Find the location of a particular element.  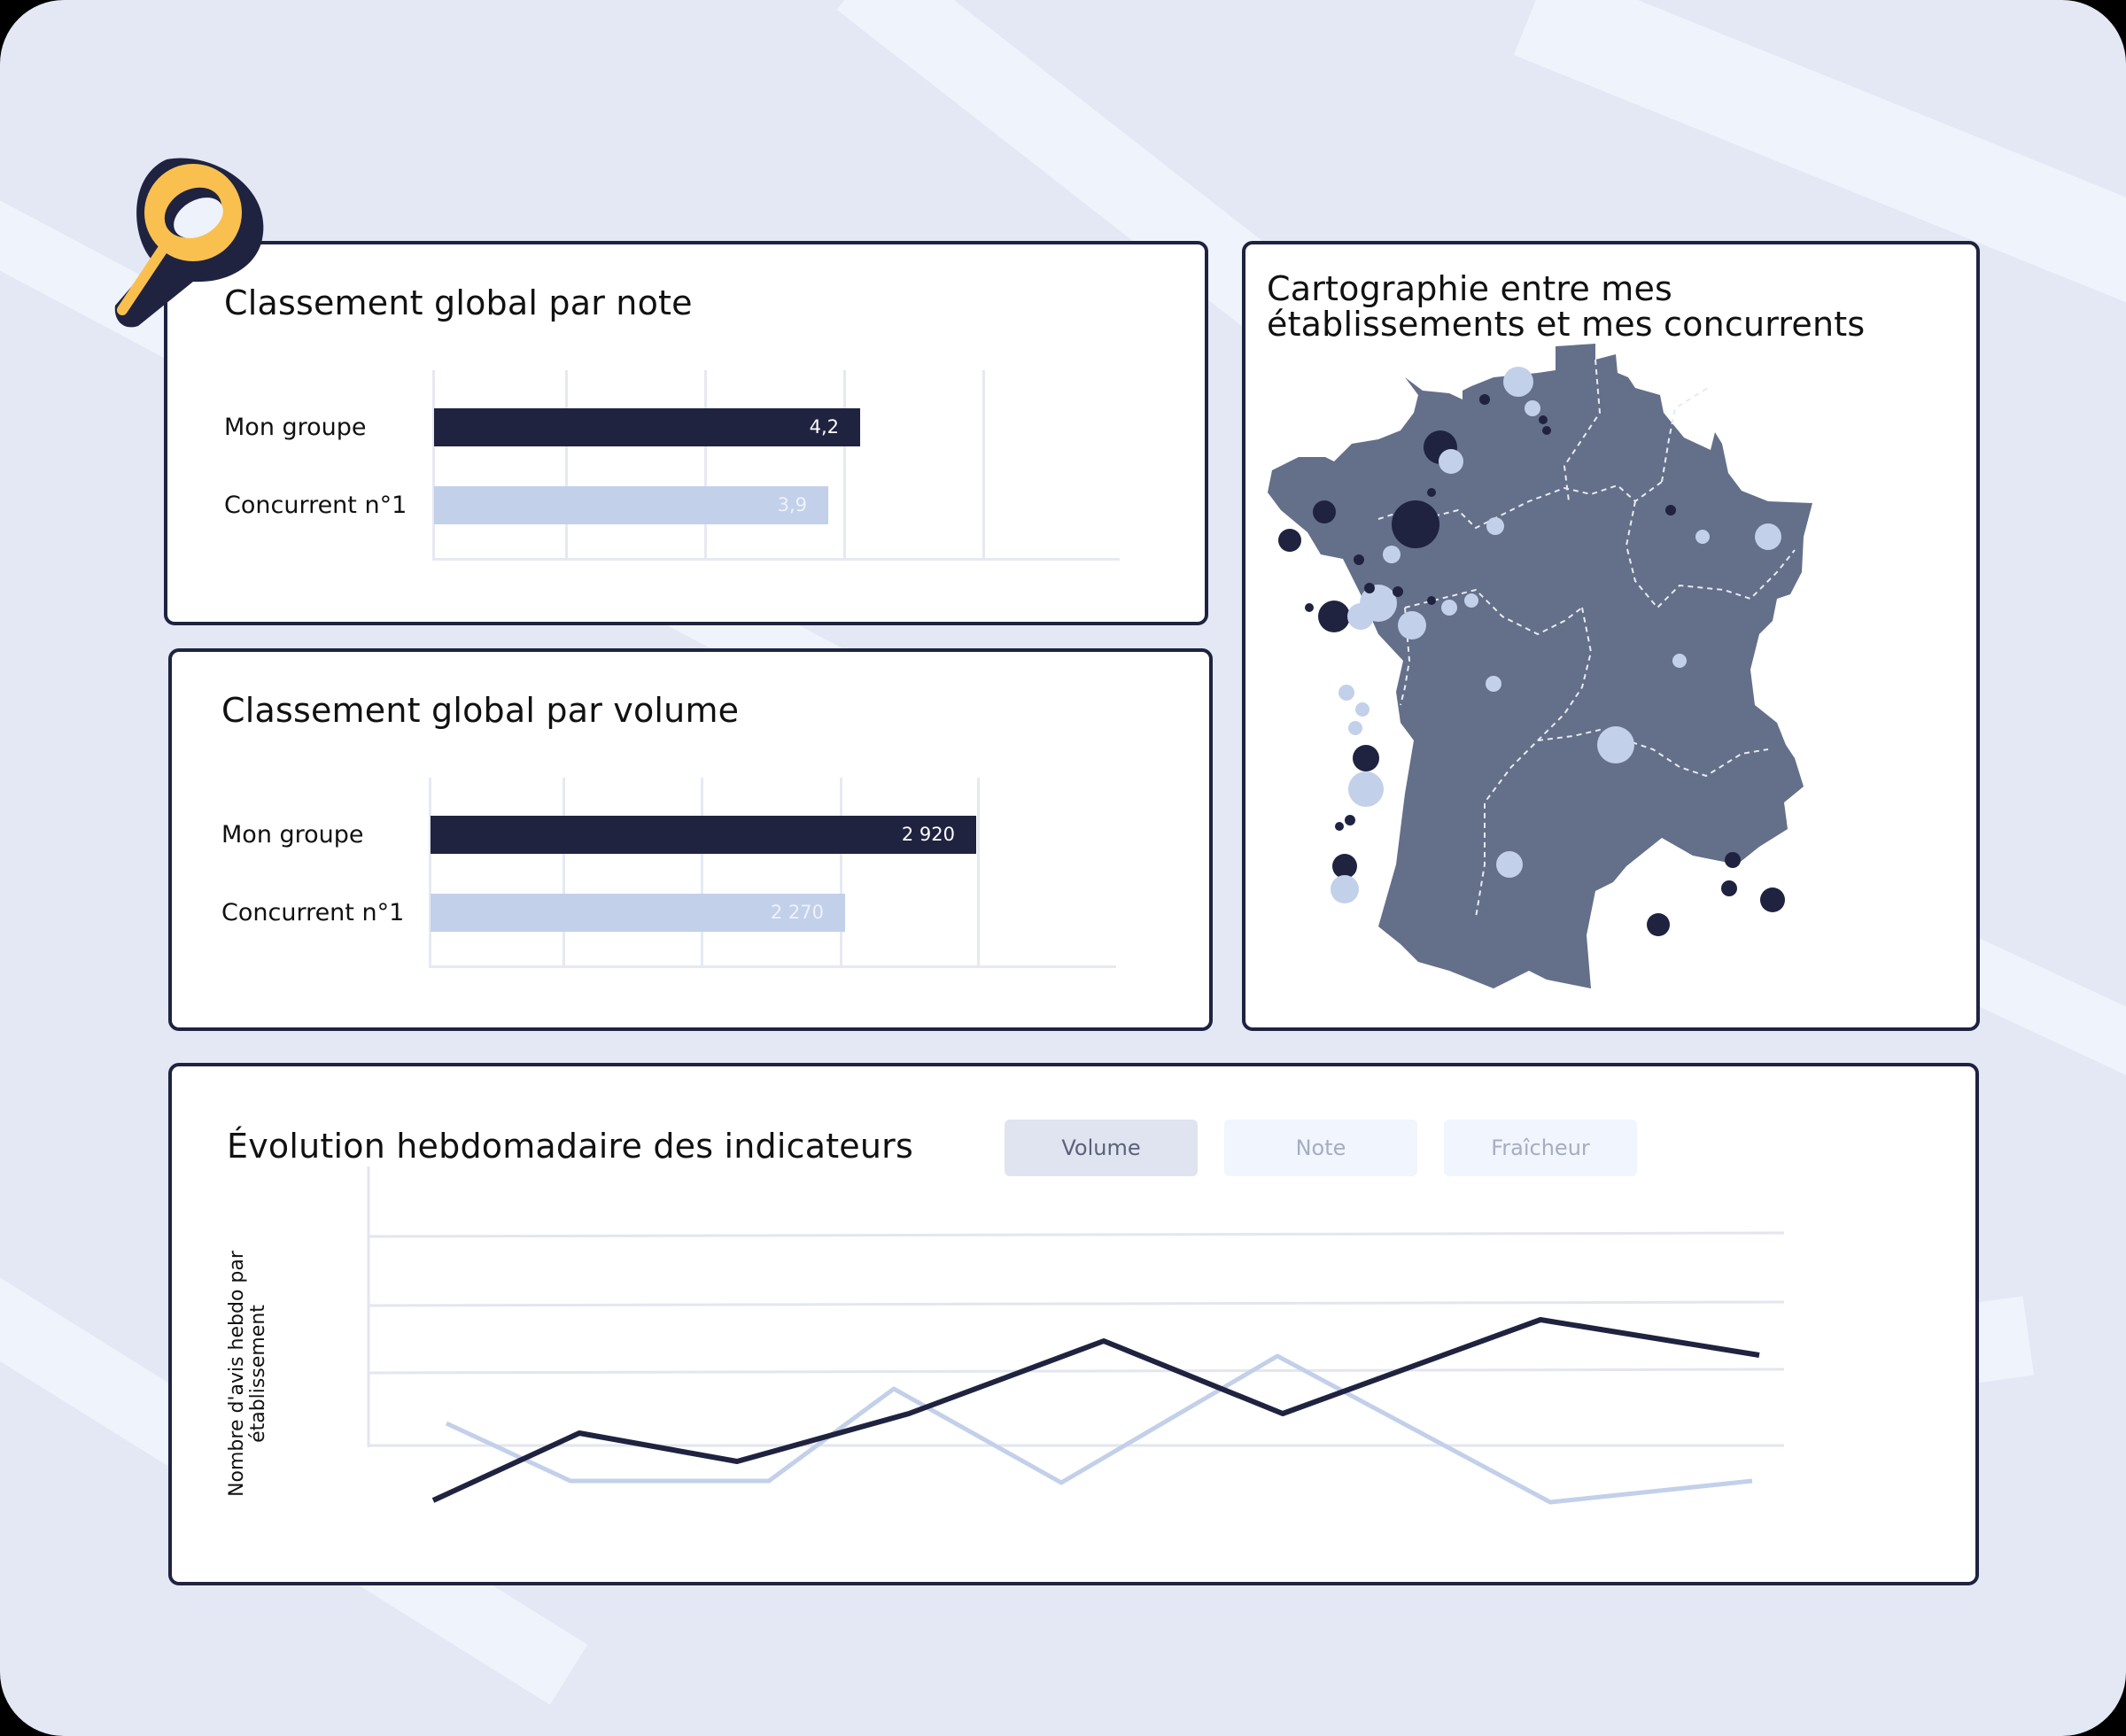

bar-value: 4,2 is located at coordinates (824, 427).